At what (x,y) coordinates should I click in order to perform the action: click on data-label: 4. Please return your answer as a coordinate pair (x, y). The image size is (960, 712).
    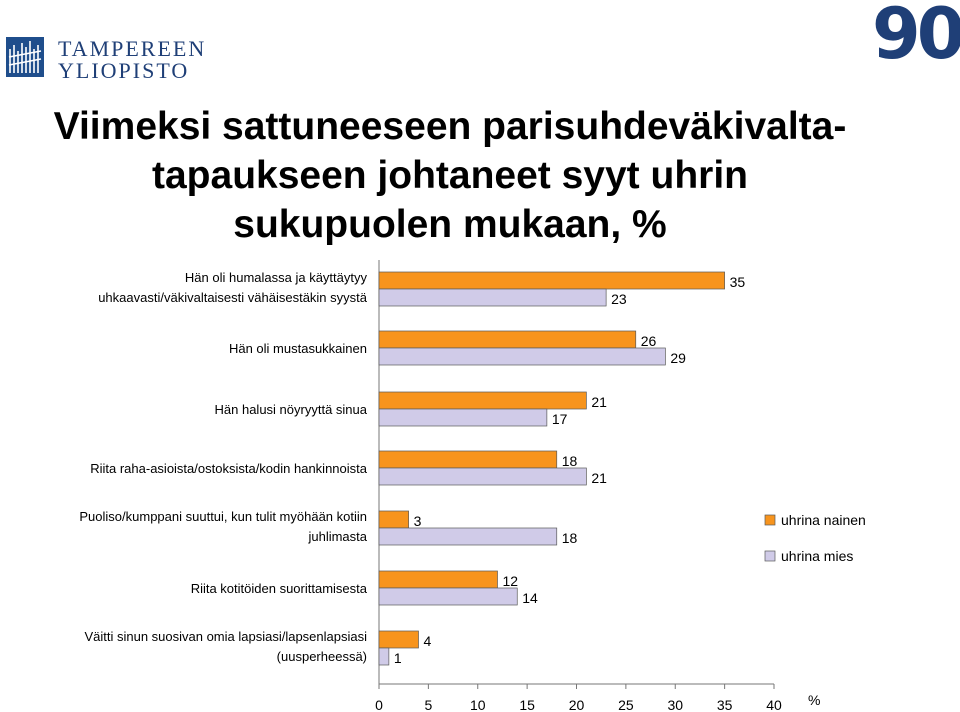
    Looking at the image, I should click on (428, 641).